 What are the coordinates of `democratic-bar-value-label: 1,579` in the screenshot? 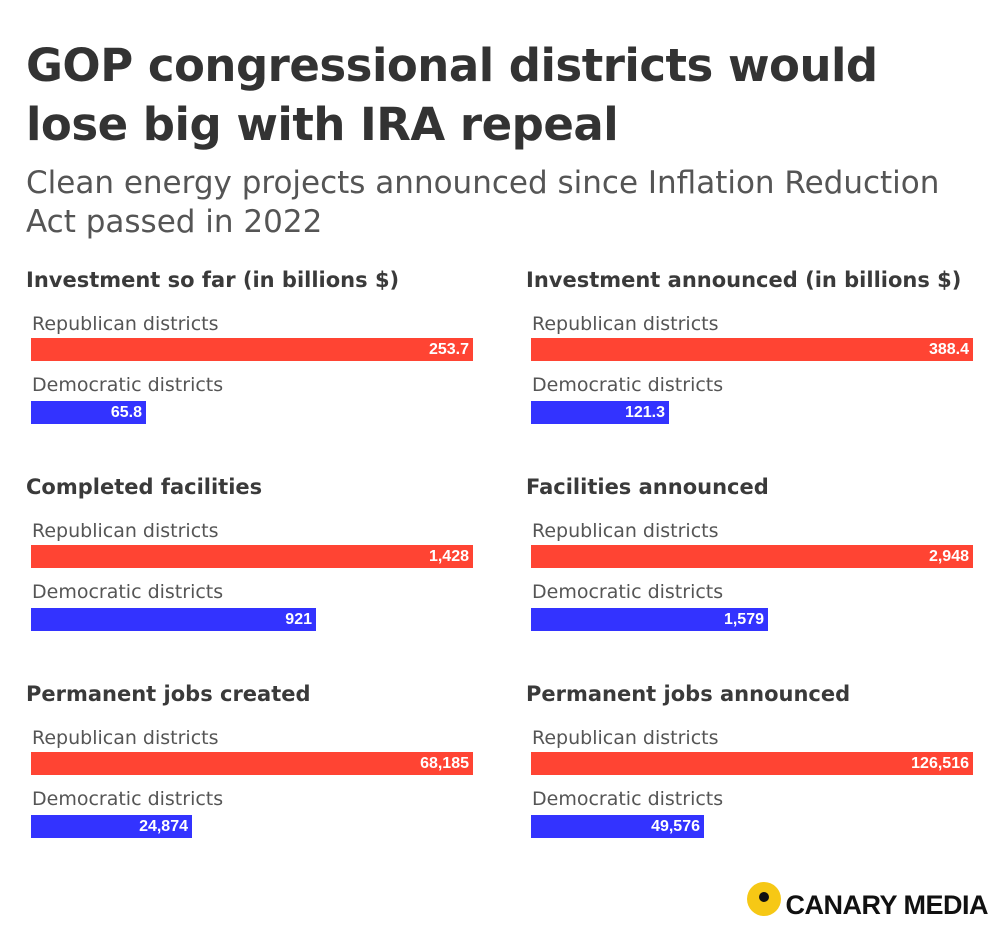 It's located at (743, 619).